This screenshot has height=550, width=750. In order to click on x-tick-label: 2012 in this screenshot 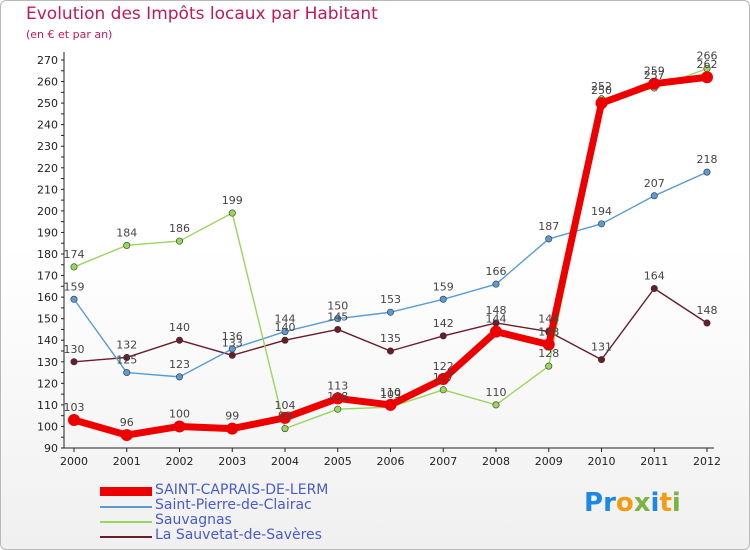, I will do `click(707, 461)`.